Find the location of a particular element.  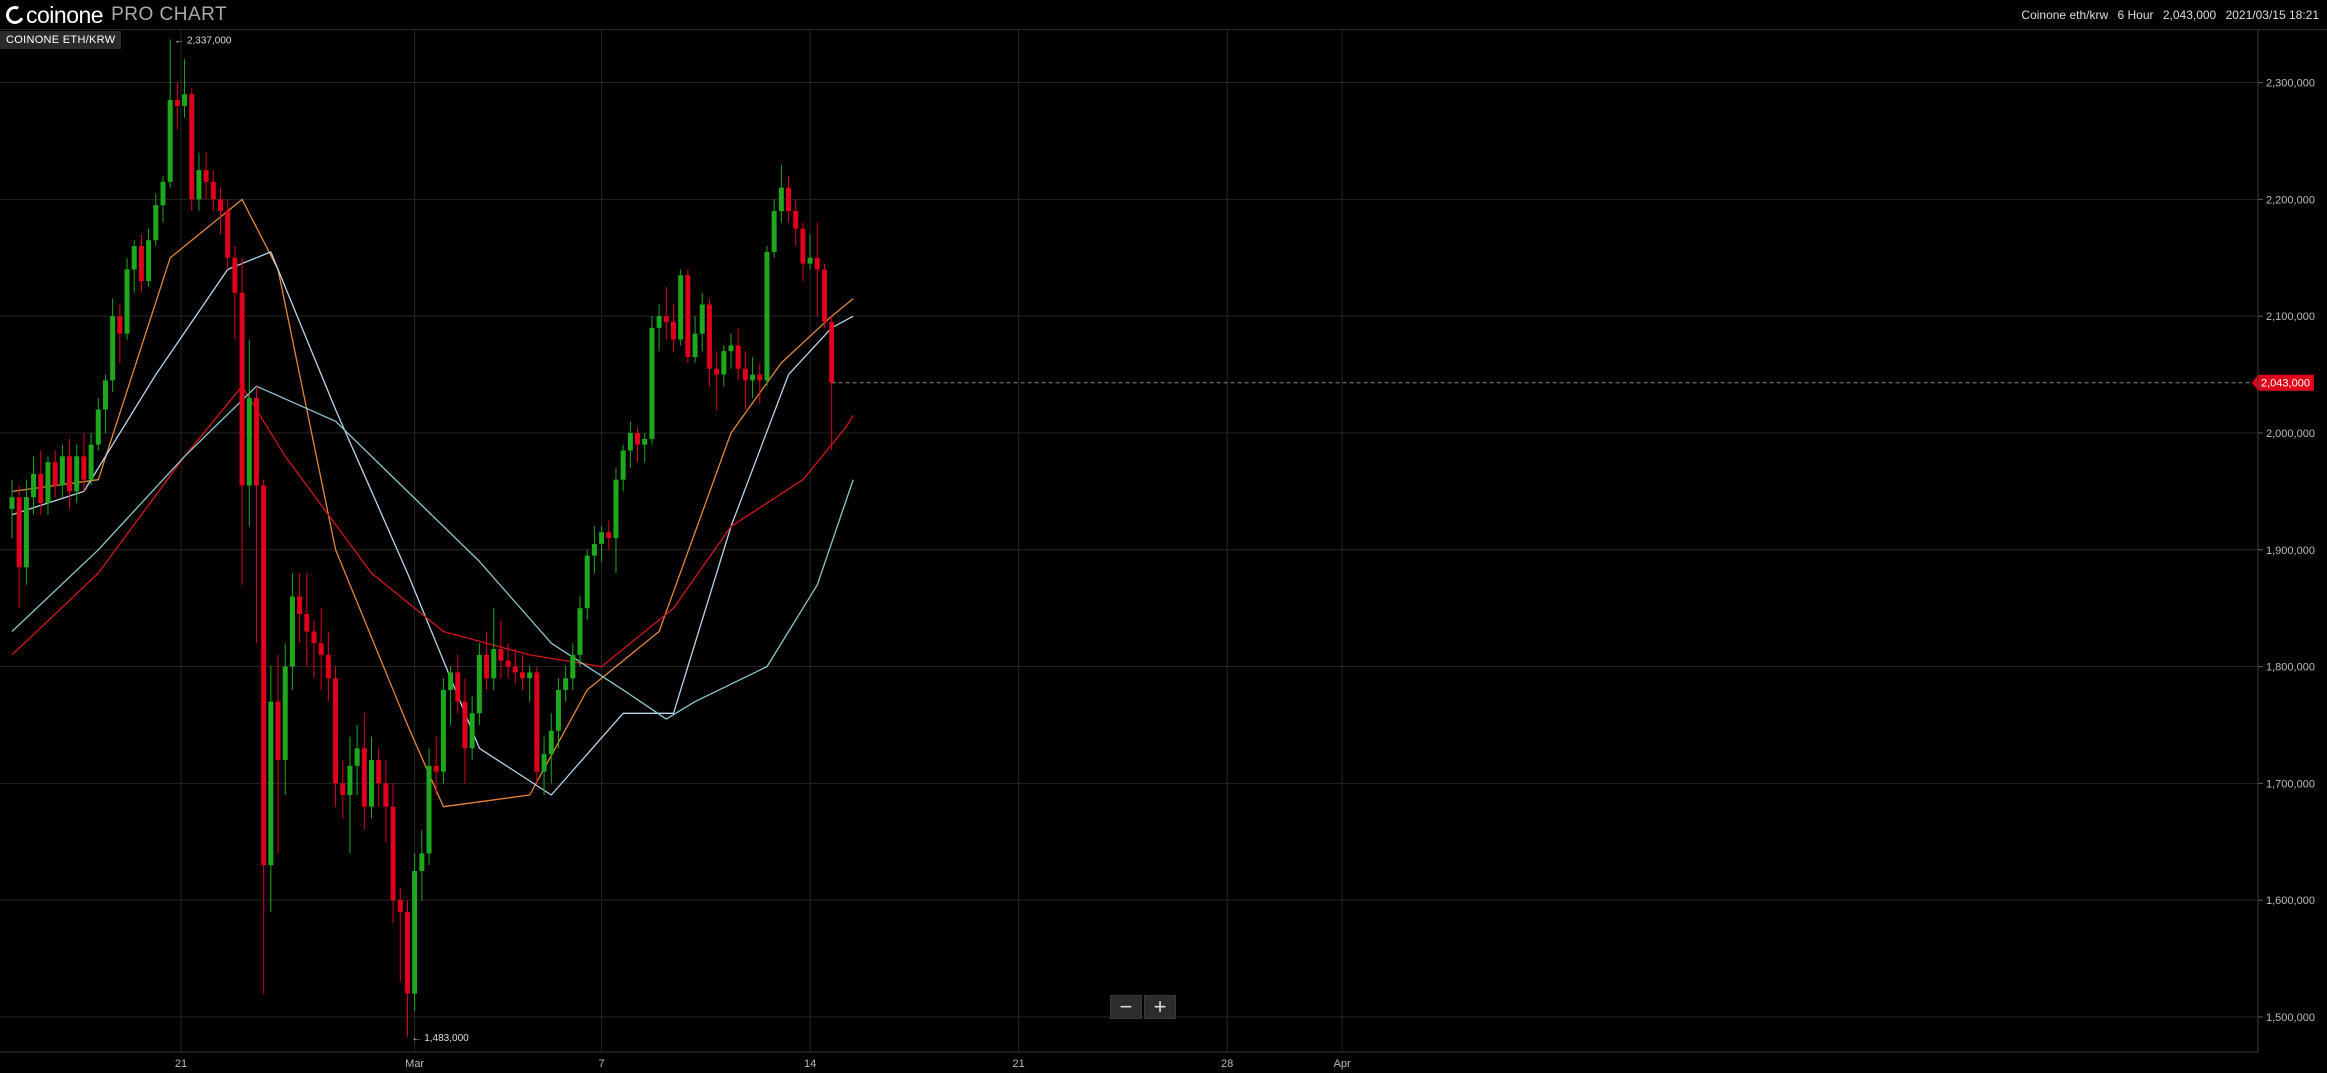

x-axis: 21 Mar 7 14 21 28 Apr is located at coordinates (1129, 1060).